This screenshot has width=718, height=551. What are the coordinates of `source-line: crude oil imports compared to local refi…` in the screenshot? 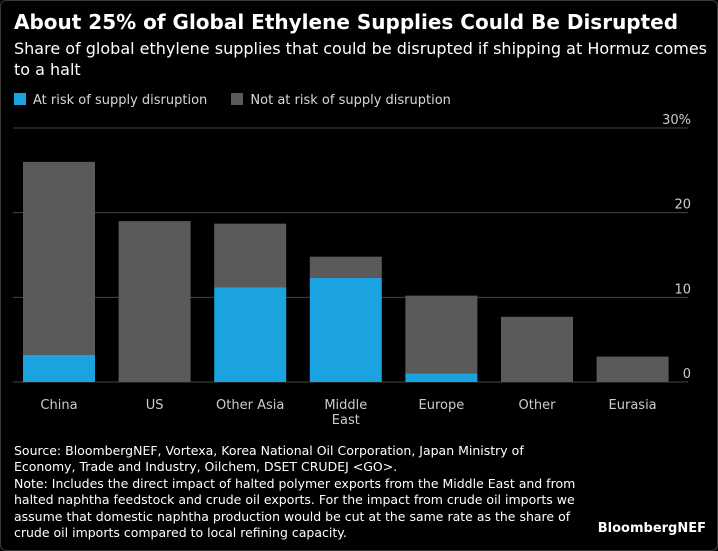 It's located at (180, 533).